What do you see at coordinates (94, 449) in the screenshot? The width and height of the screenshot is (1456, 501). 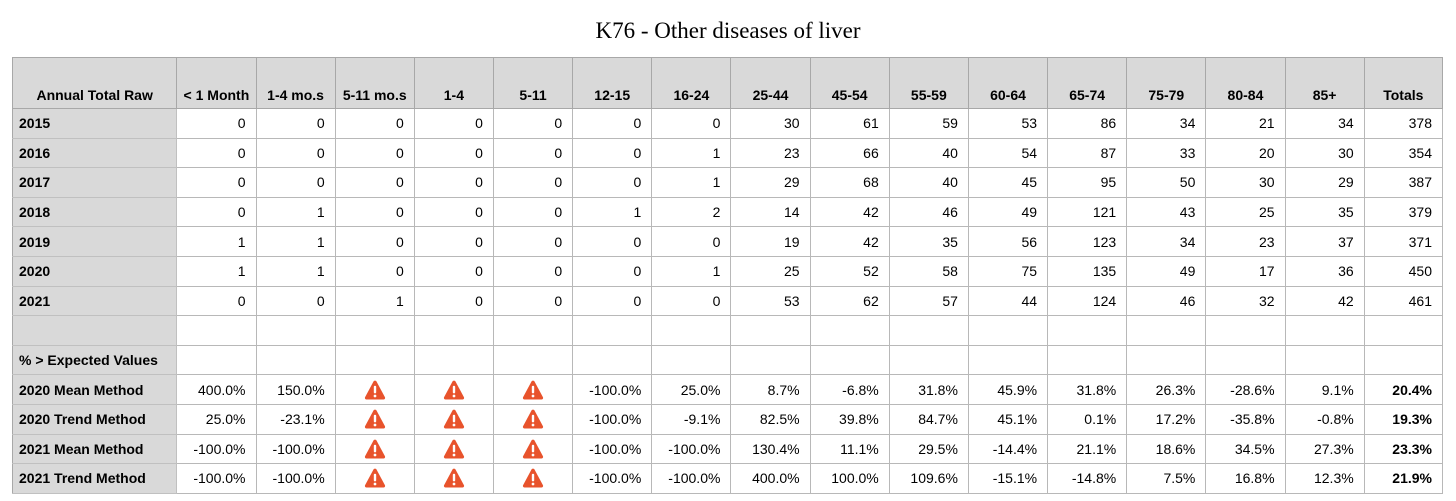 I see `row-label: 2021 Mean Method` at bounding box center [94, 449].